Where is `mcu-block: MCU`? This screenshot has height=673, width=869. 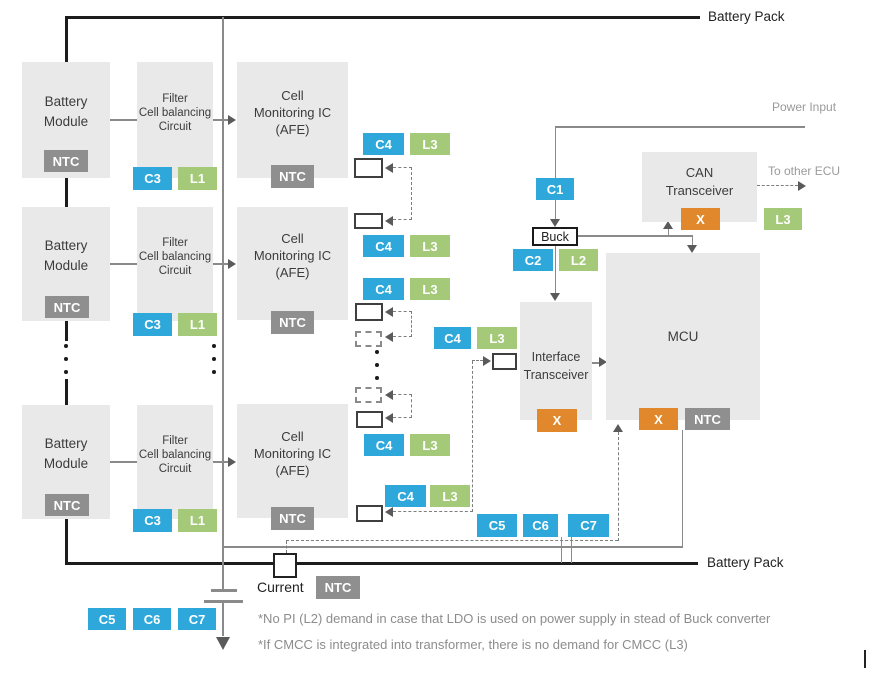
mcu-block: MCU is located at coordinates (683, 336).